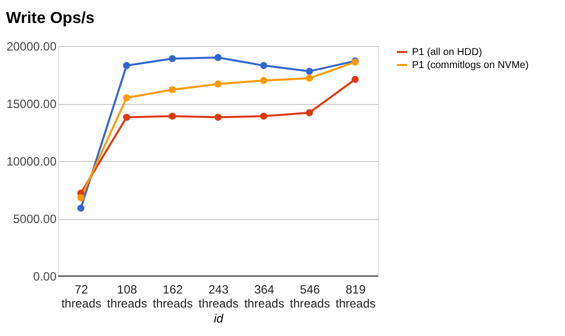  Describe the element at coordinates (127, 296) in the screenshot. I see `x-tick-label: 108 threads` at that location.